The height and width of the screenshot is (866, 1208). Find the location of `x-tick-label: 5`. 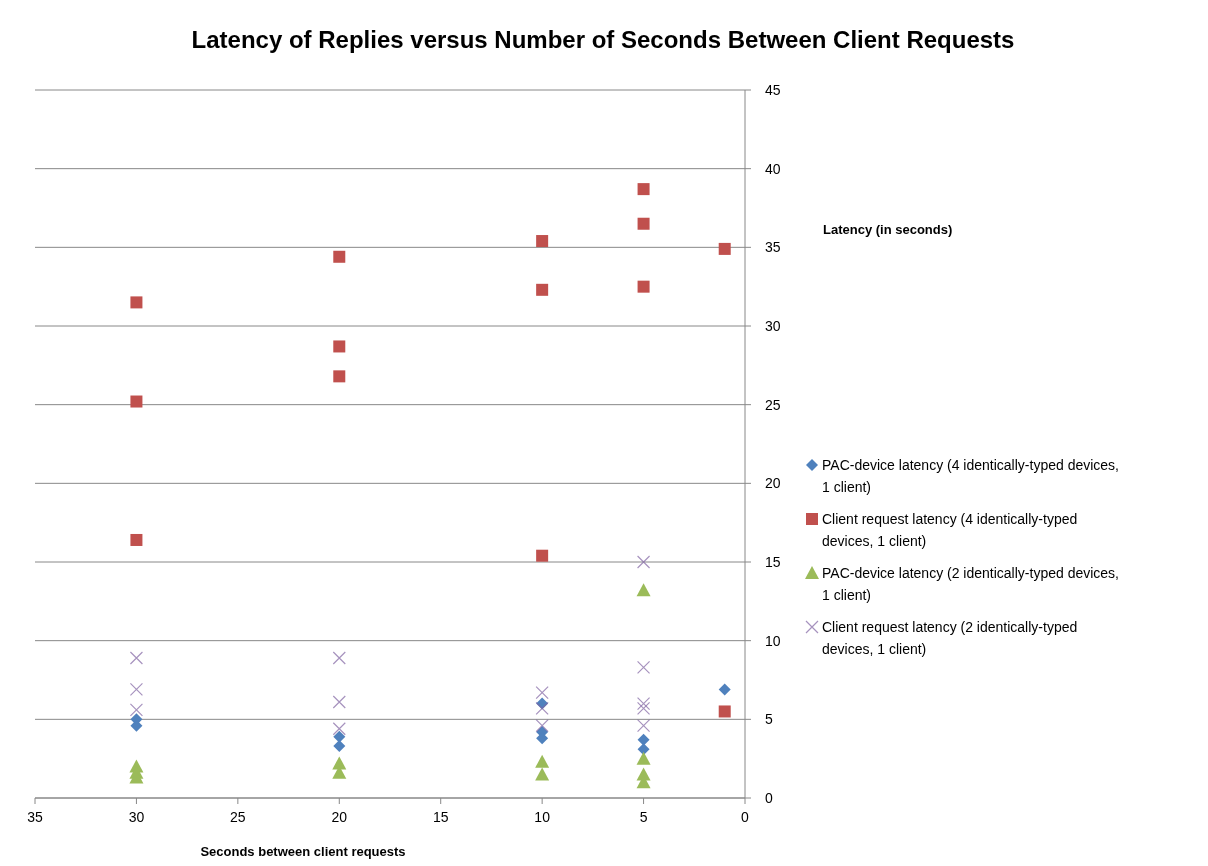

x-tick-label: 5 is located at coordinates (643, 817).